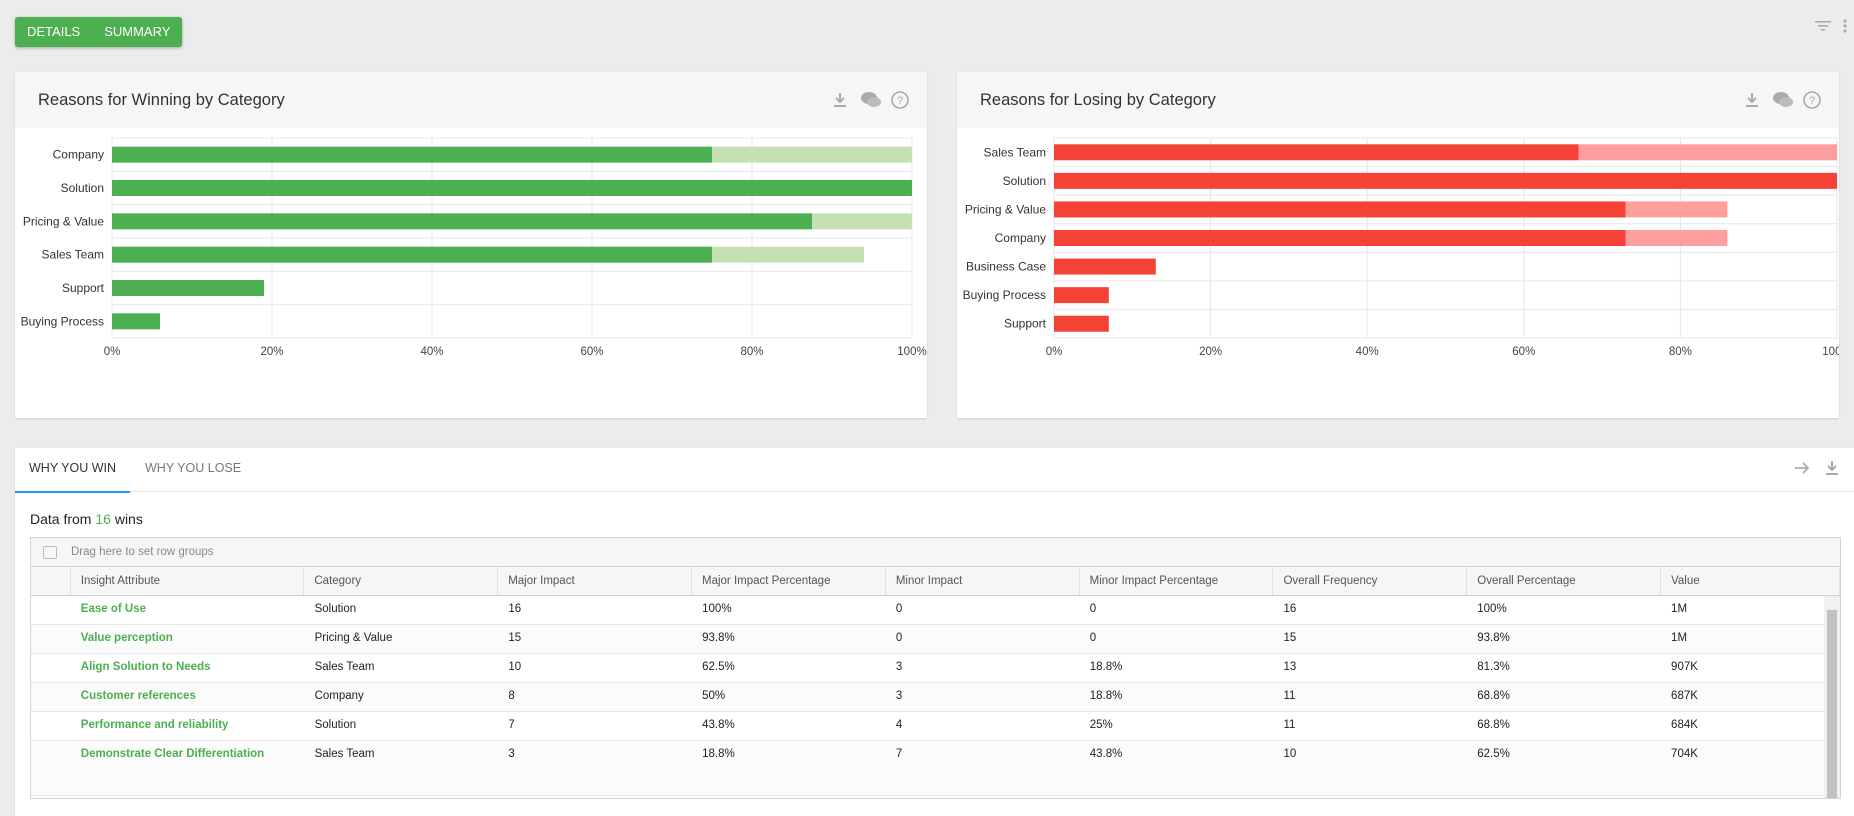 Image resolution: width=1854 pixels, height=816 pixels. I want to click on insight-attribute-link: Performance and reliability, so click(154, 725).